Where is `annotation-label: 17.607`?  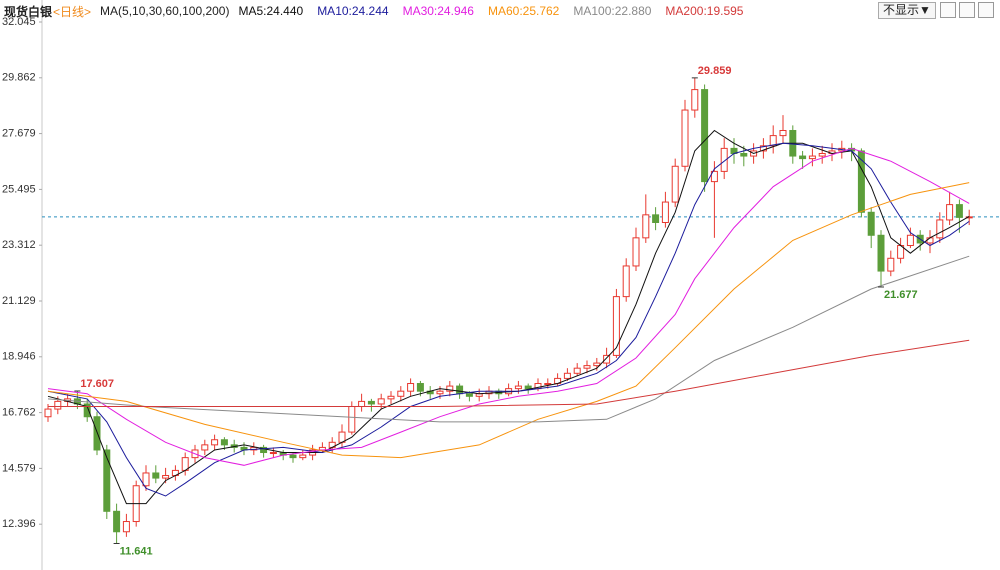 annotation-label: 17.607 is located at coordinates (97, 384).